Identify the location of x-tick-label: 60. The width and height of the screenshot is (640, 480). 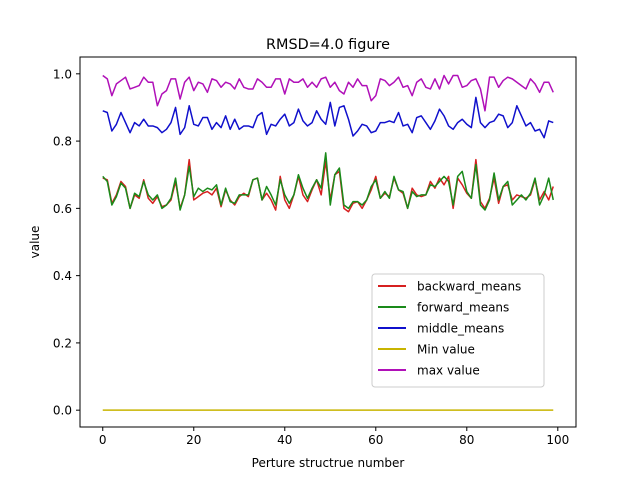
(375, 440).